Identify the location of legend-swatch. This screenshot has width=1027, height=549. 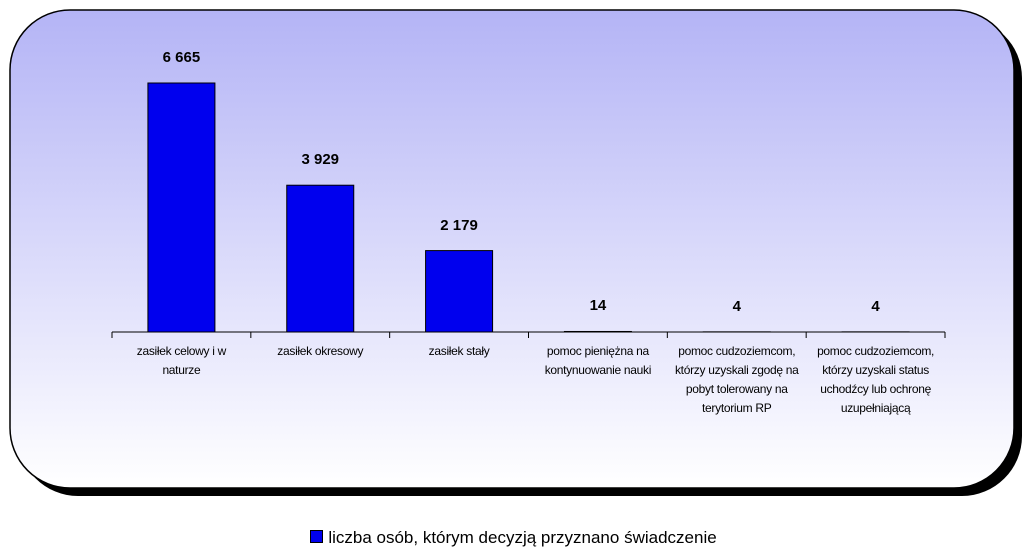
(317, 536).